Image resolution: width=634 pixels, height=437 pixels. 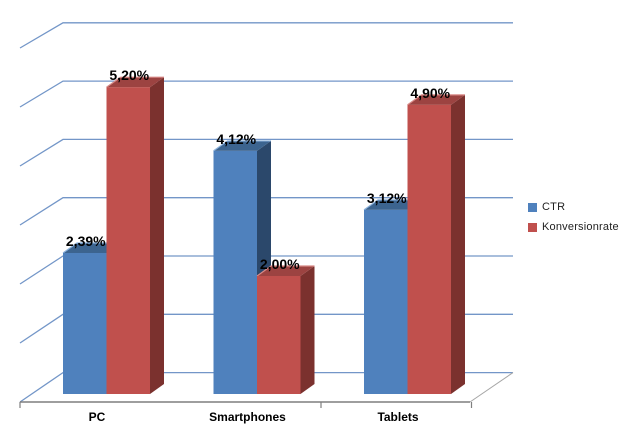 I want to click on bar-ctr-tablets-top, so click(x=393, y=204).